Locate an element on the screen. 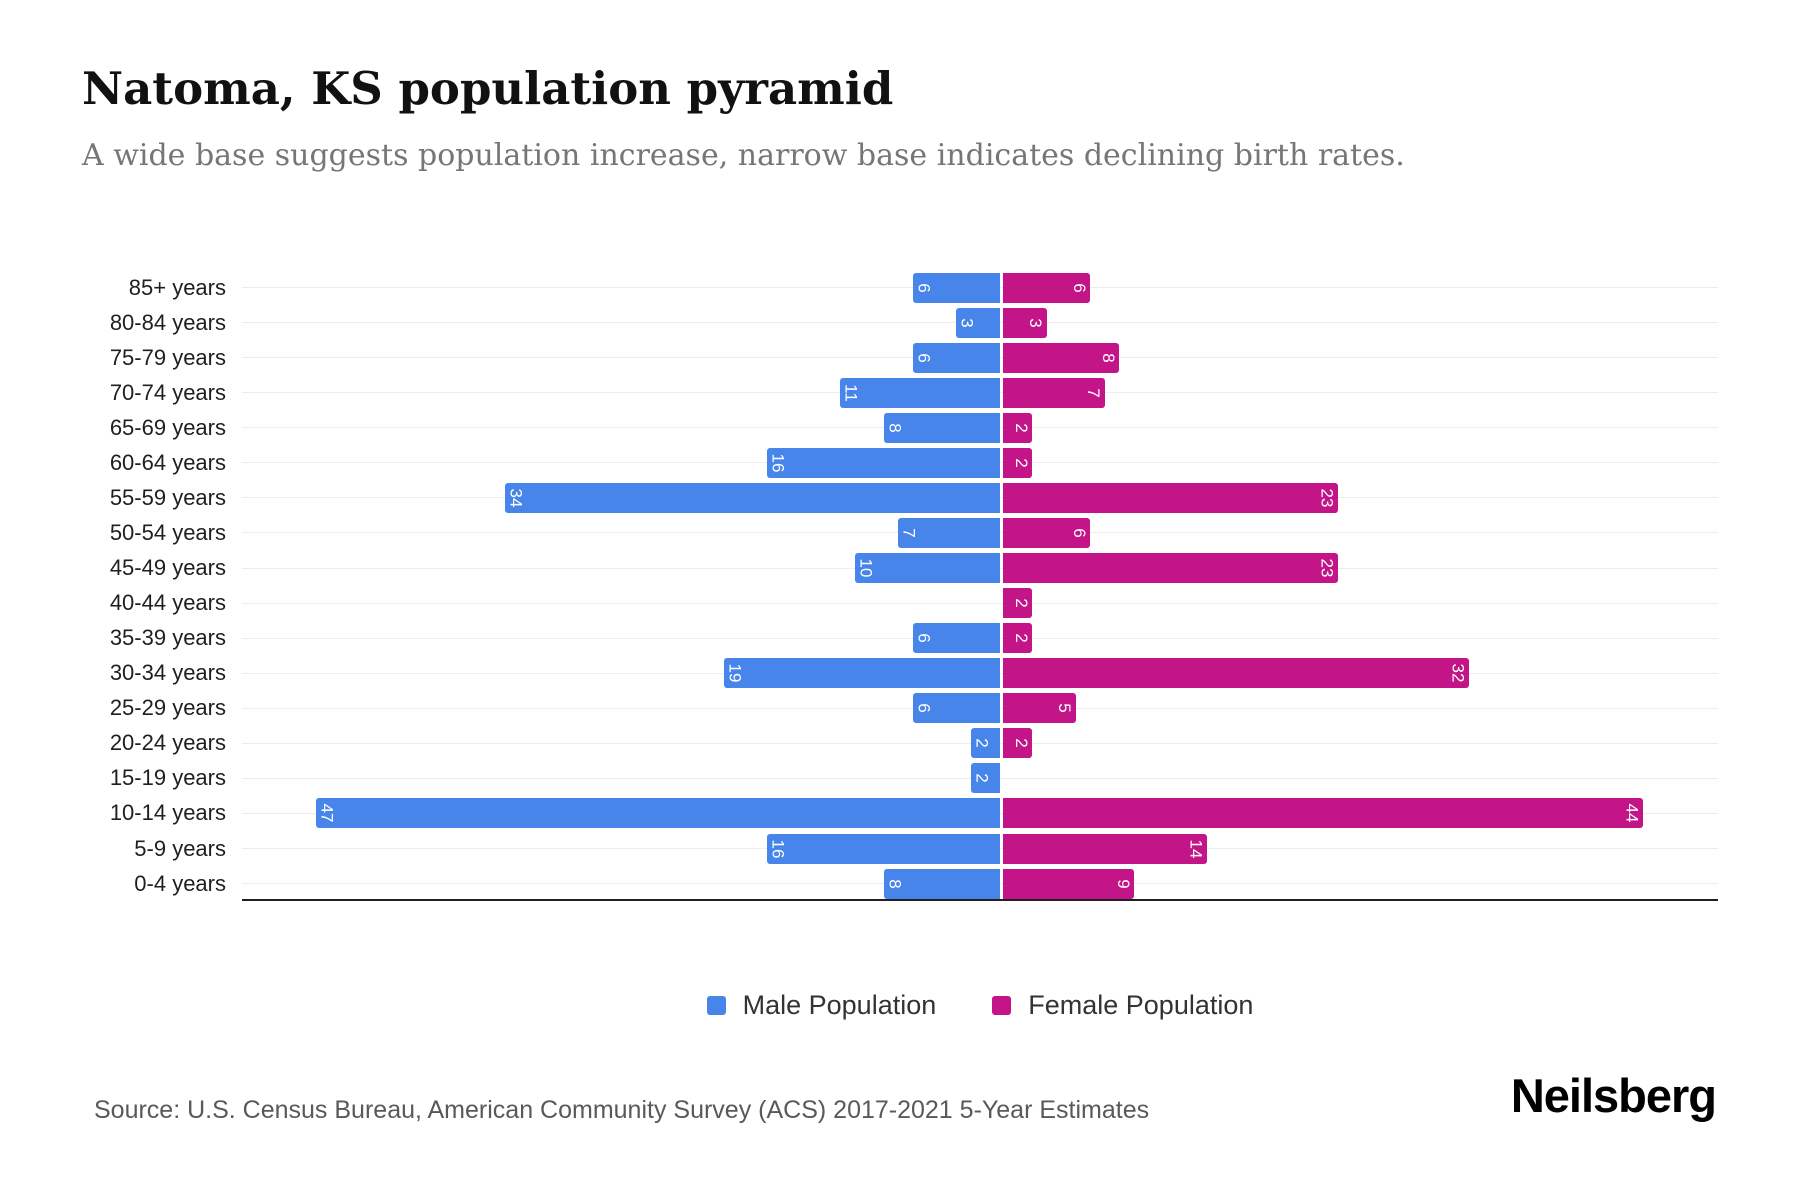 The height and width of the screenshot is (1200, 1800). bar-value-label: 9 is located at coordinates (1123, 883).